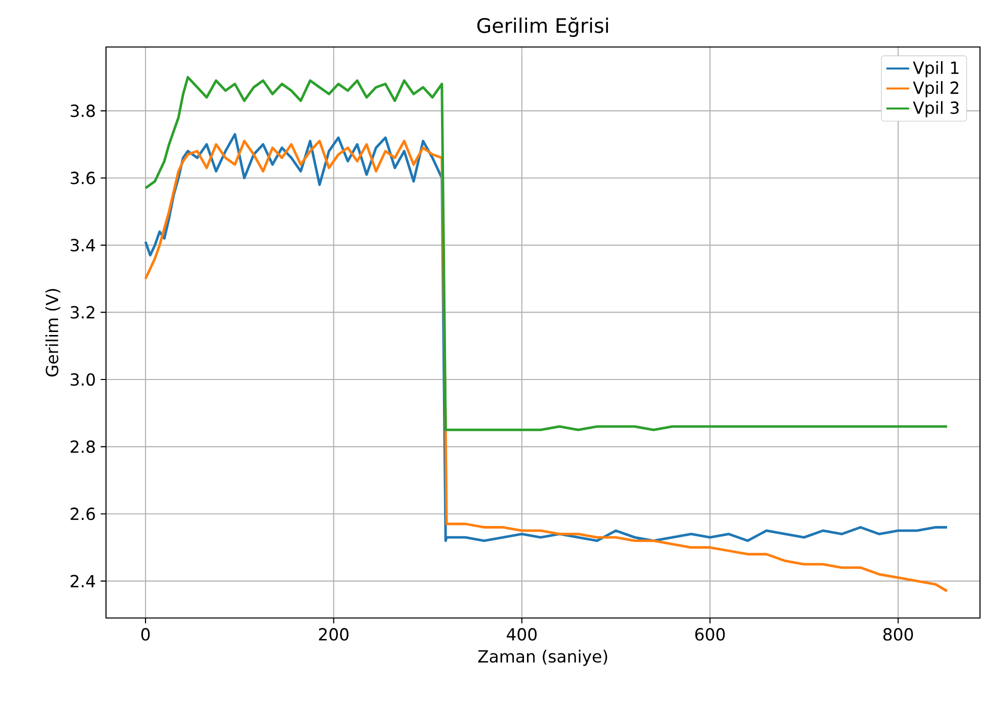 This screenshot has height=709, width=982. What do you see at coordinates (82, 312) in the screenshot?
I see `y-tick-label: 3.2` at bounding box center [82, 312].